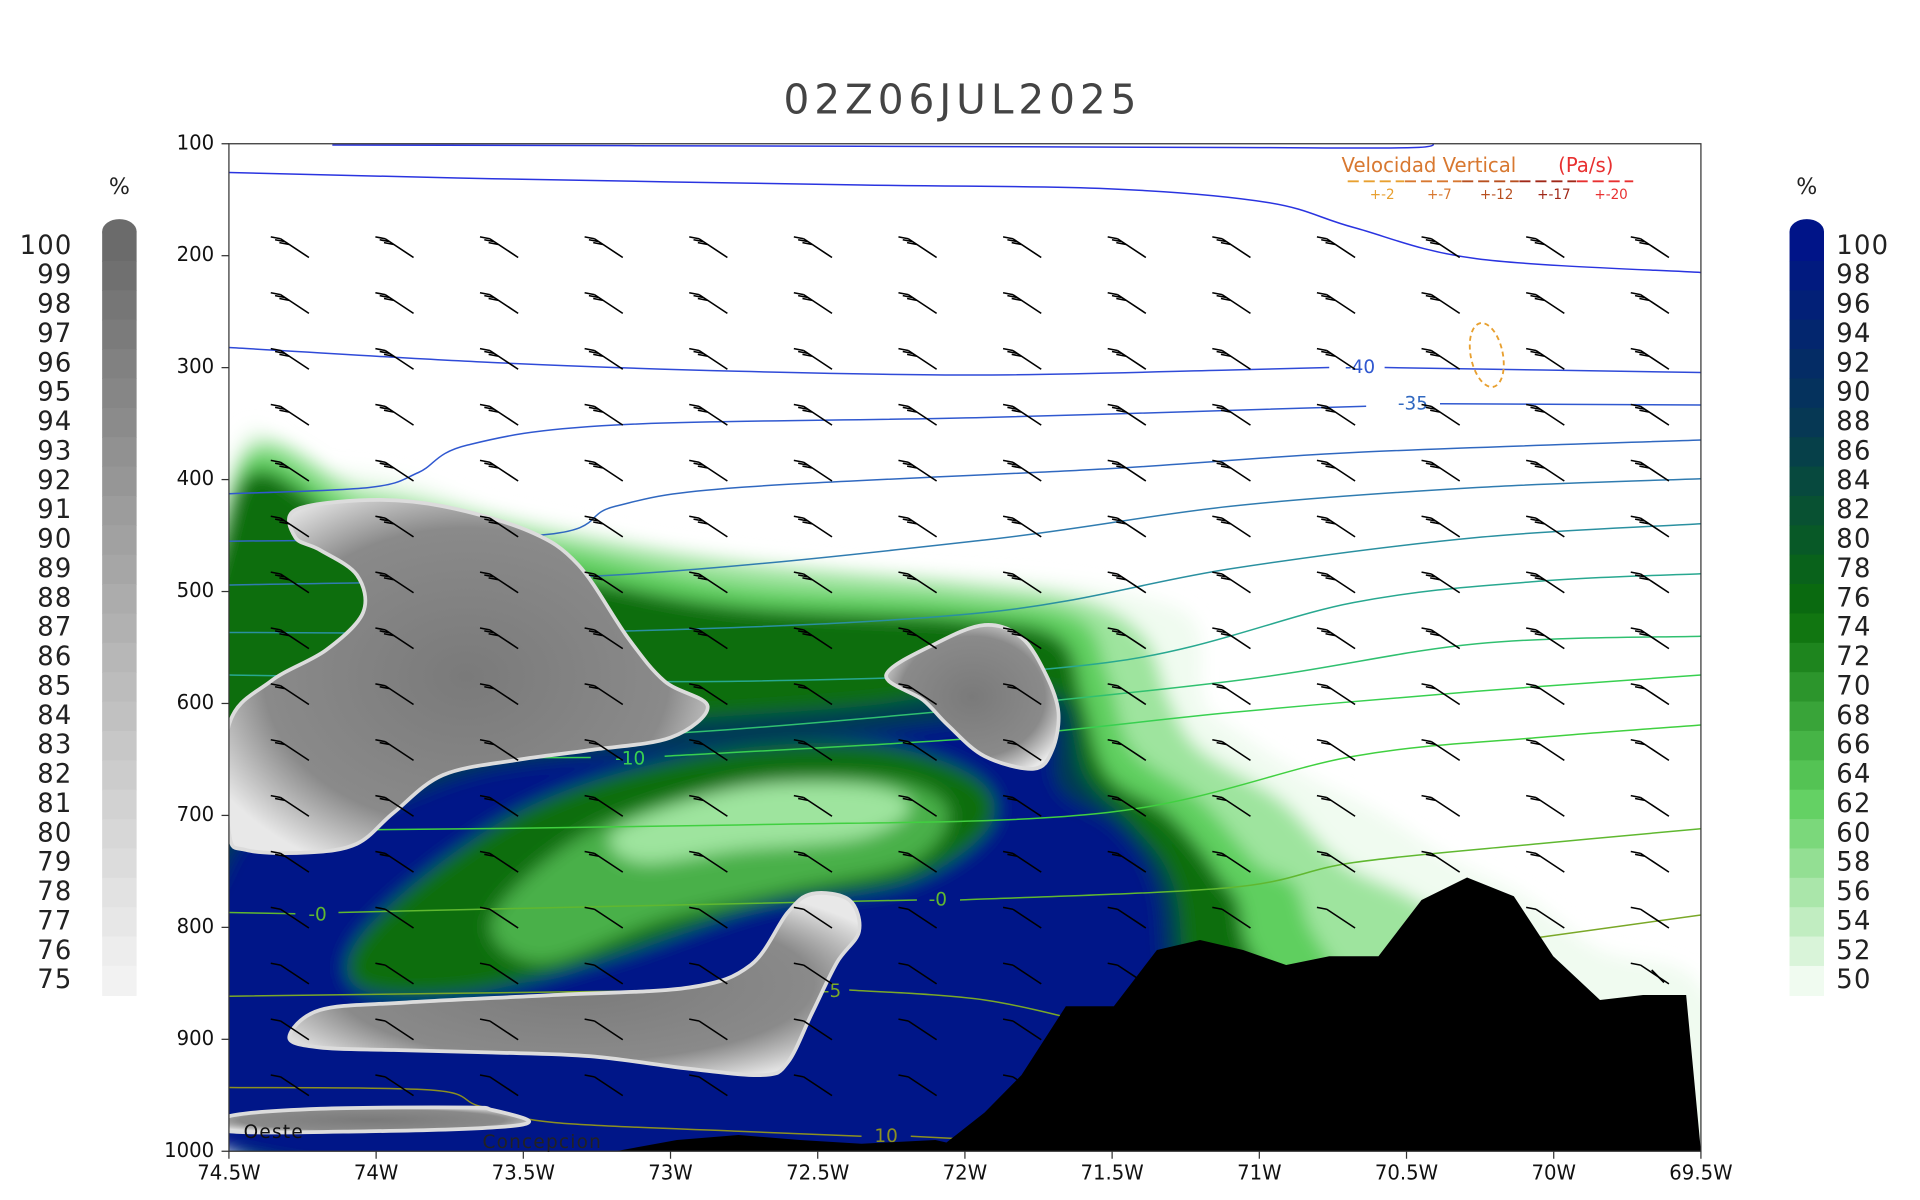 This screenshot has height=1200, width=1920. Describe the element at coordinates (54, 716) in the screenshot. I see `colorbar-label: 84` at that location.